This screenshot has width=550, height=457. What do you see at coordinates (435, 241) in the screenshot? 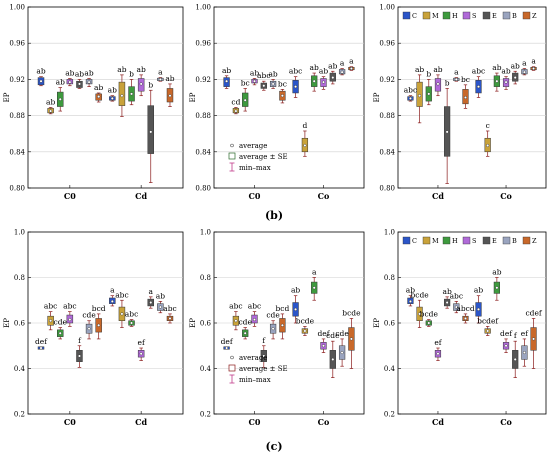
I see `legend-label: M` at bounding box center [435, 241].